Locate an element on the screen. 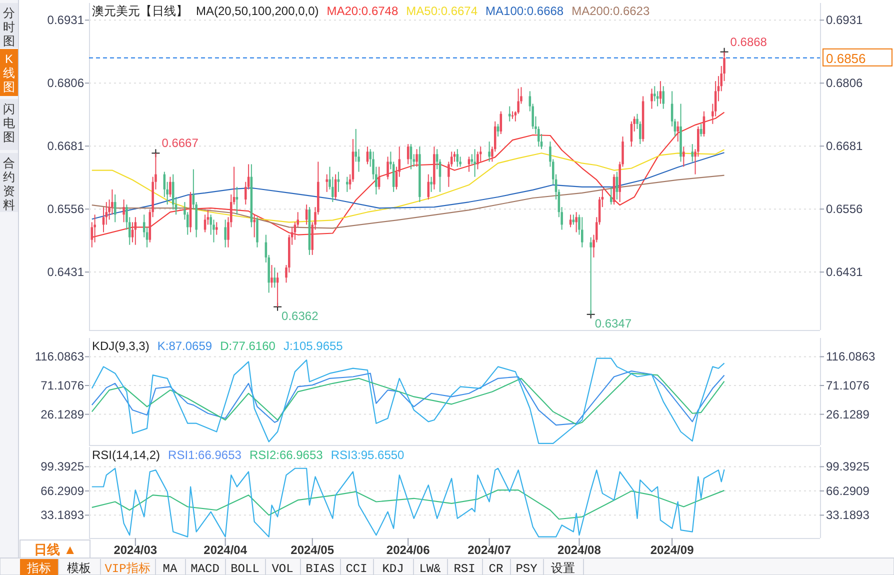 This screenshot has height=575, width=894. text: 指标 is located at coordinates (38, 568).